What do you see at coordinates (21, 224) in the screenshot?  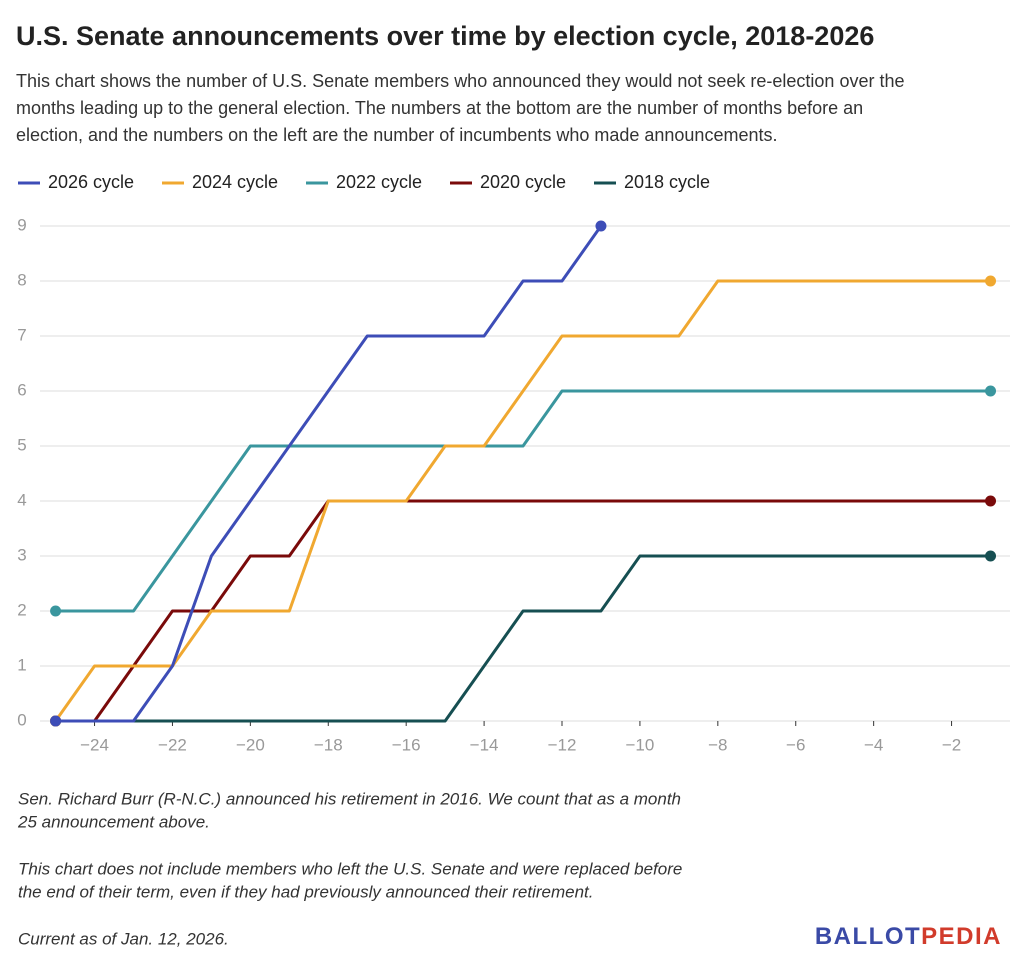 I see `y-tick-label: 9` at bounding box center [21, 224].